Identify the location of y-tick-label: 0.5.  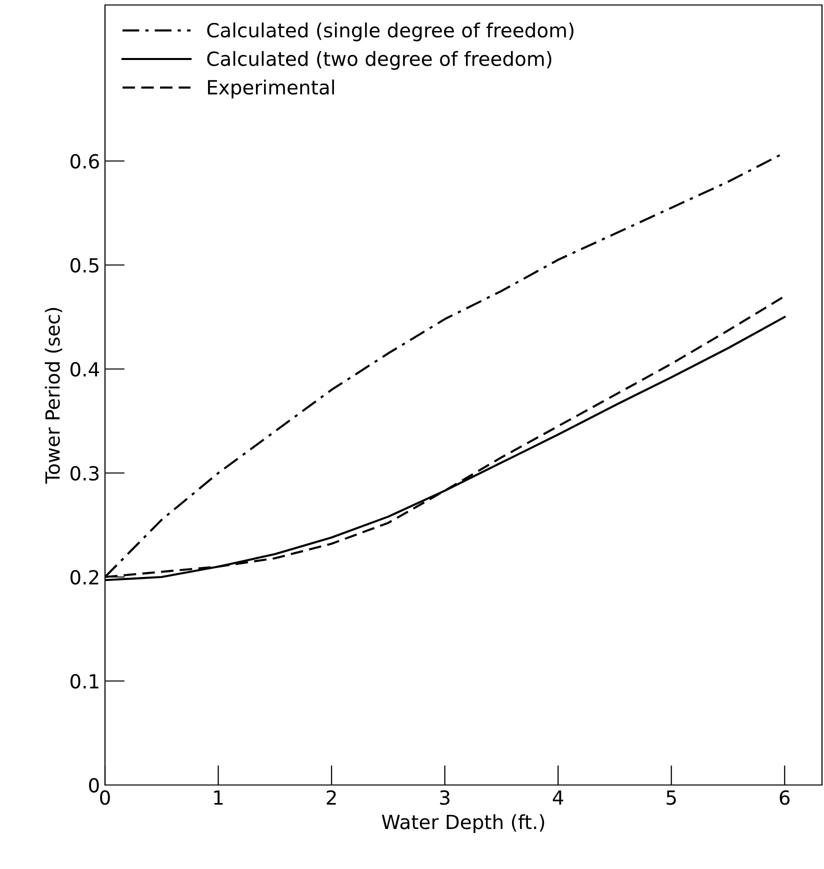
(84, 265).